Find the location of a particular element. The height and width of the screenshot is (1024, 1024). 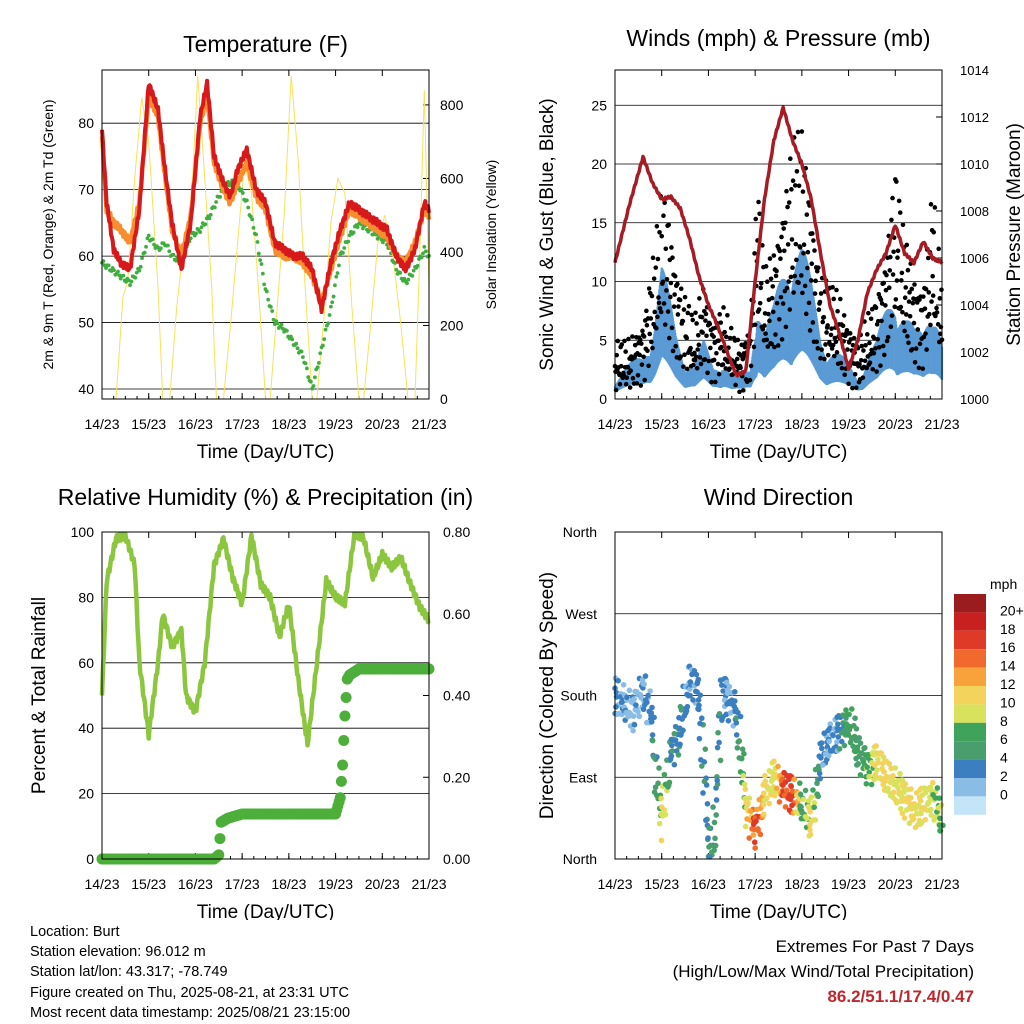

y2-axis-label: Solar Insolation (Yellow) is located at coordinates (491, 235).